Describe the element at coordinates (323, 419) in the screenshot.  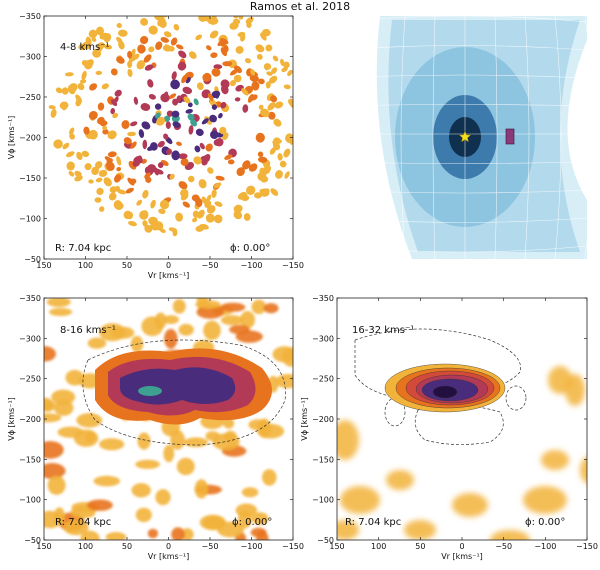
I see `y-tick-label: −200` at that location.